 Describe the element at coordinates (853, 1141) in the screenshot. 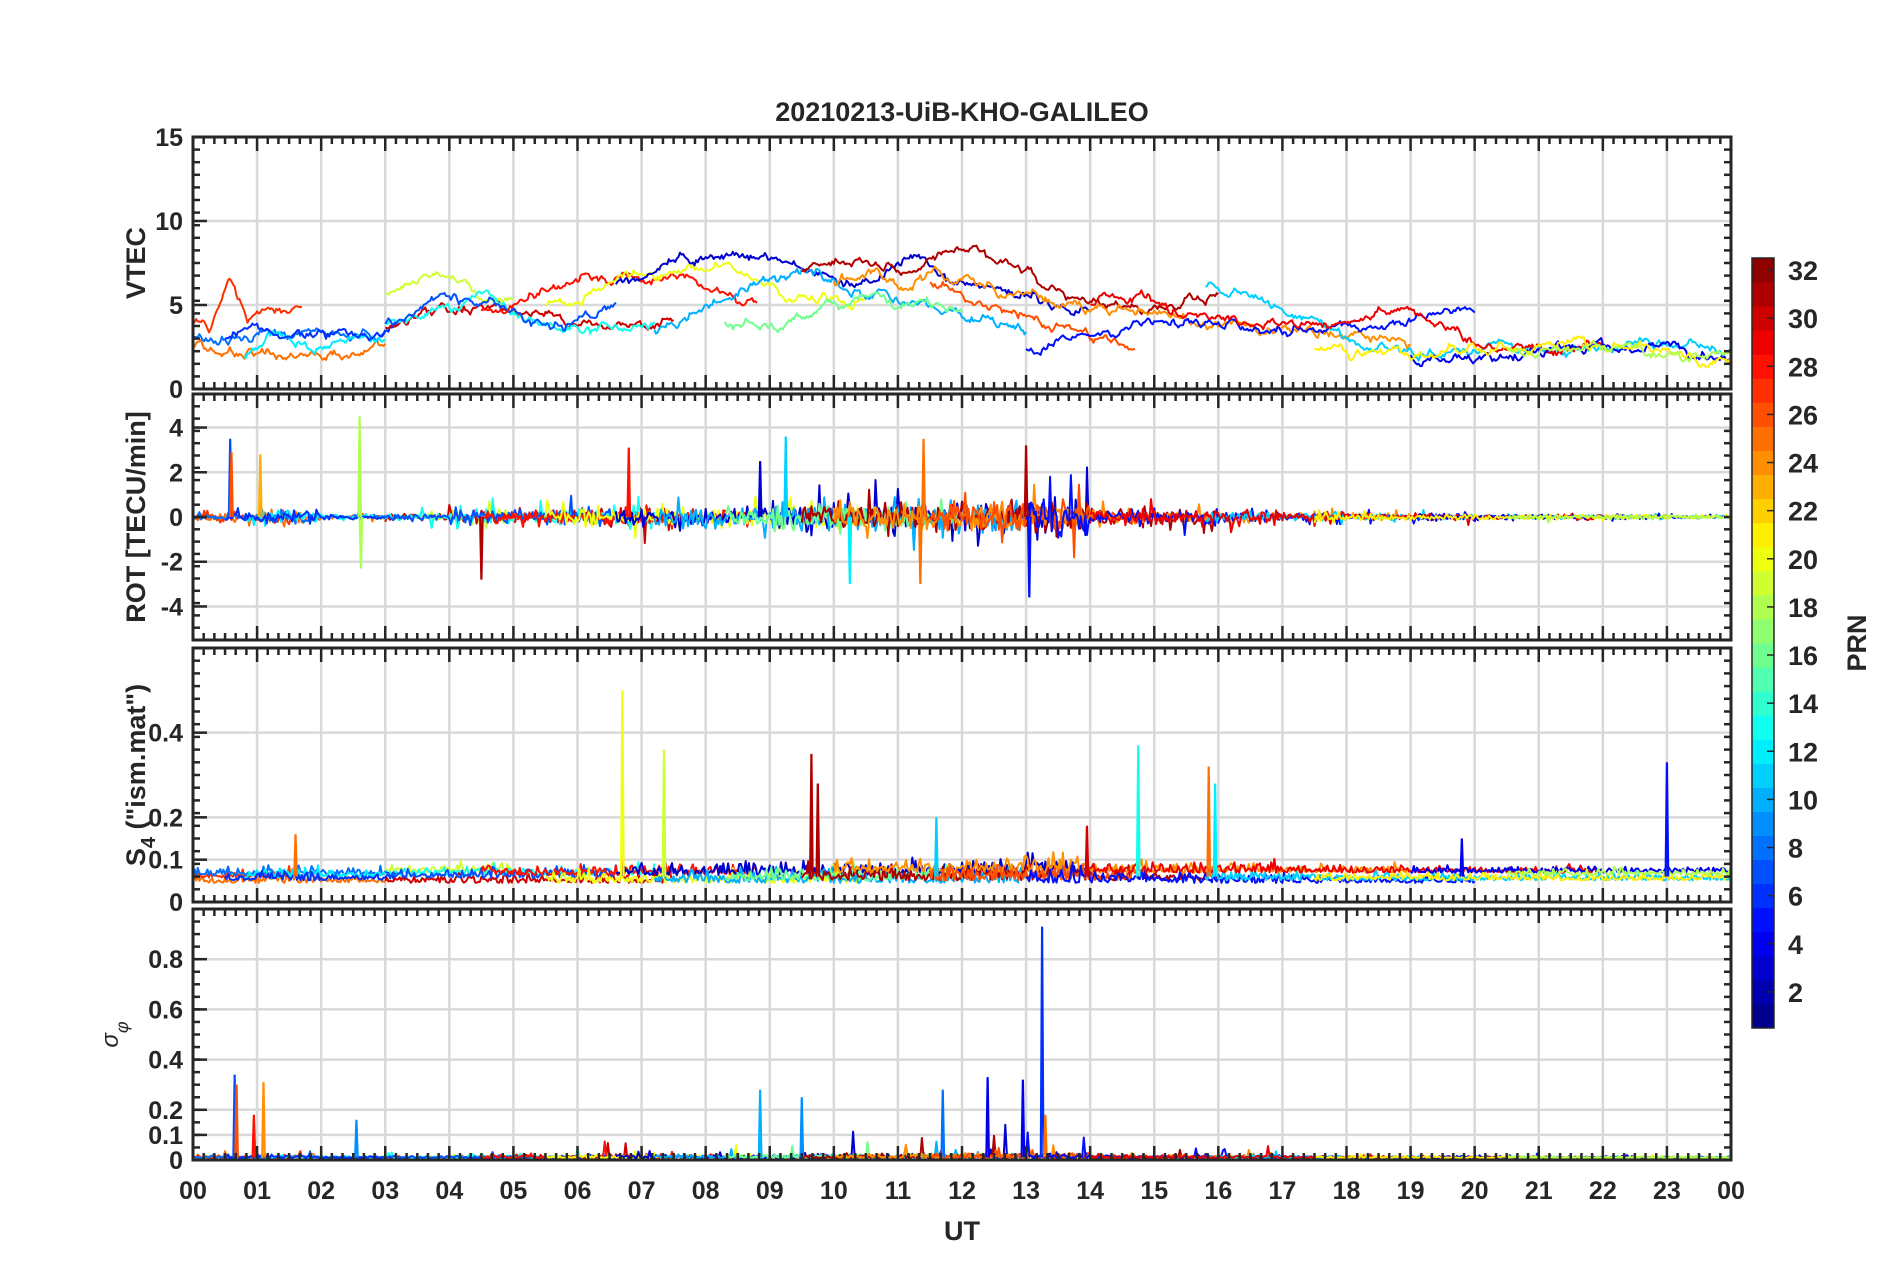

I see `series-line-prn-3-sigma` at that location.